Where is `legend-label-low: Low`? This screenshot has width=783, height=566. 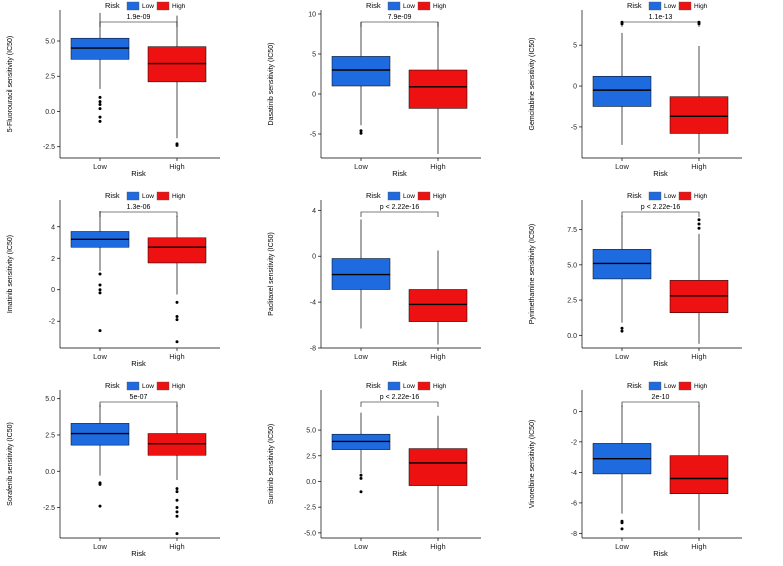
legend-label-low: Low is located at coordinates (670, 386).